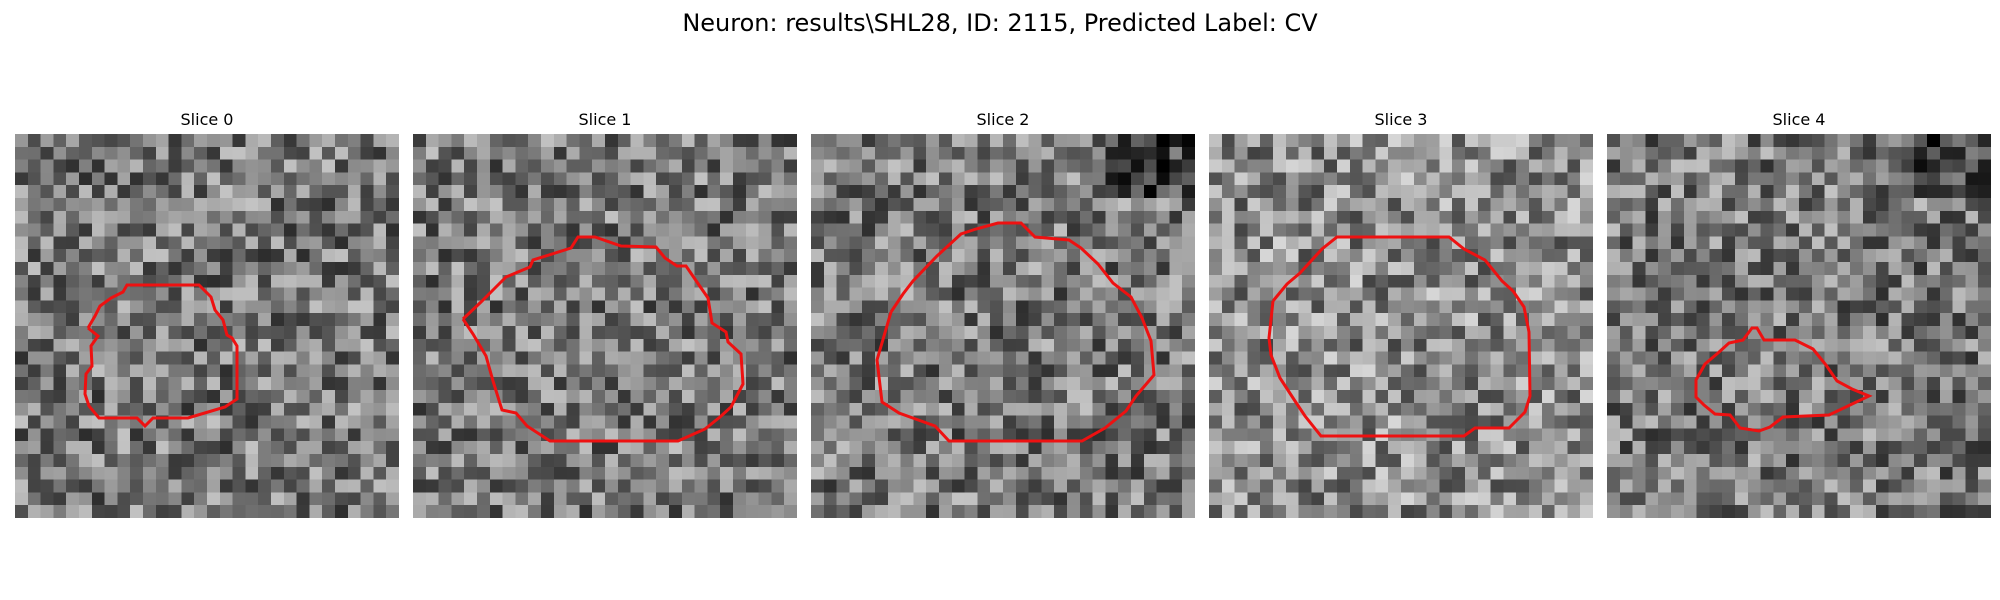 Image resolution: width=2000 pixels, height=600 pixels. Describe the element at coordinates (207, 119) in the screenshot. I see `slice-title-0: Slice 0` at that location.